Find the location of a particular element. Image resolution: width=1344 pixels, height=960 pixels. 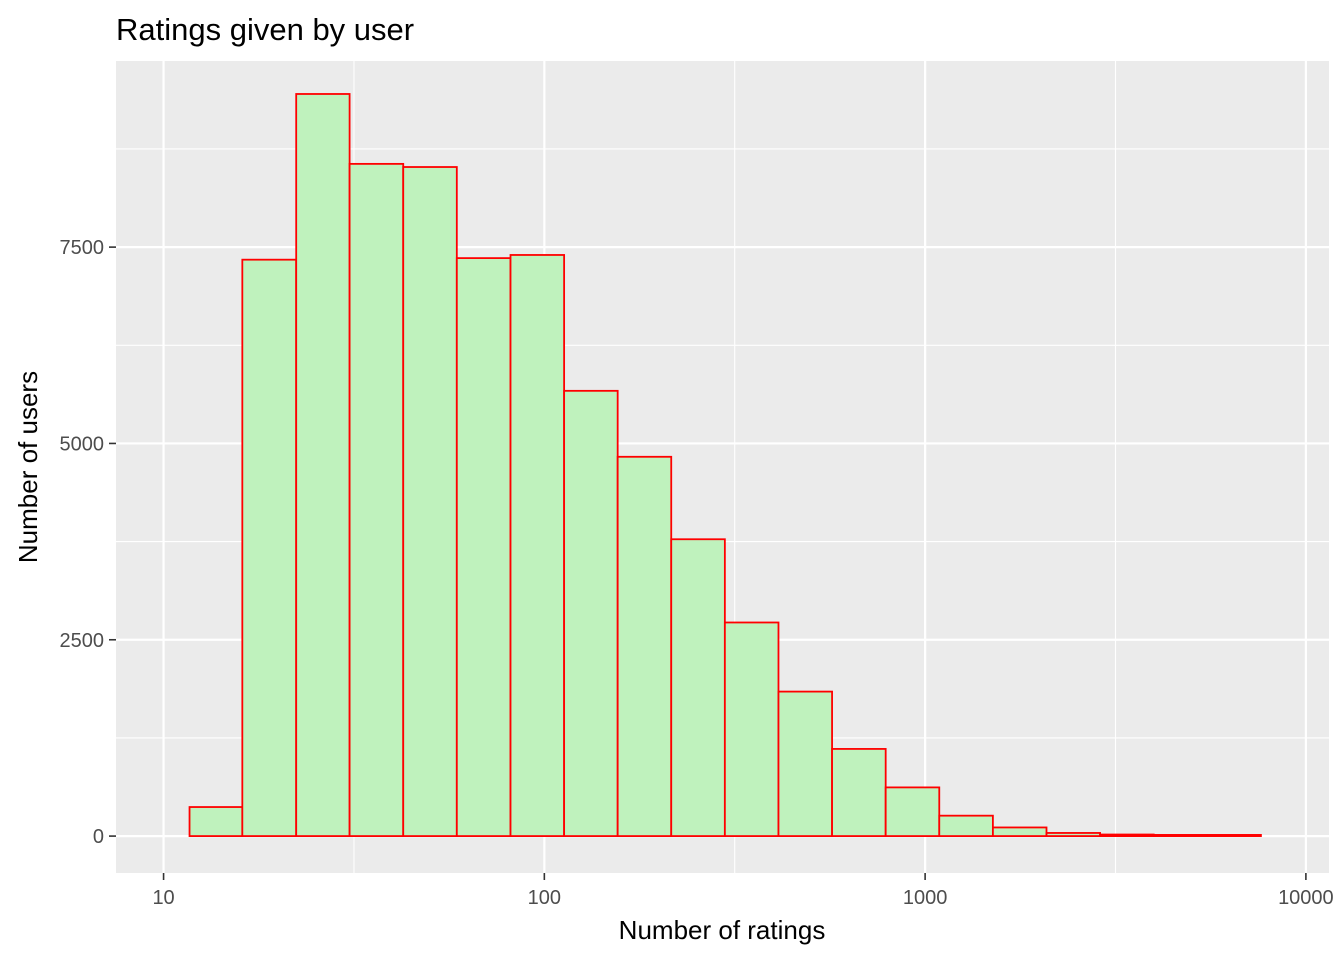

x-tick-label: 10000 is located at coordinates (1306, 898).